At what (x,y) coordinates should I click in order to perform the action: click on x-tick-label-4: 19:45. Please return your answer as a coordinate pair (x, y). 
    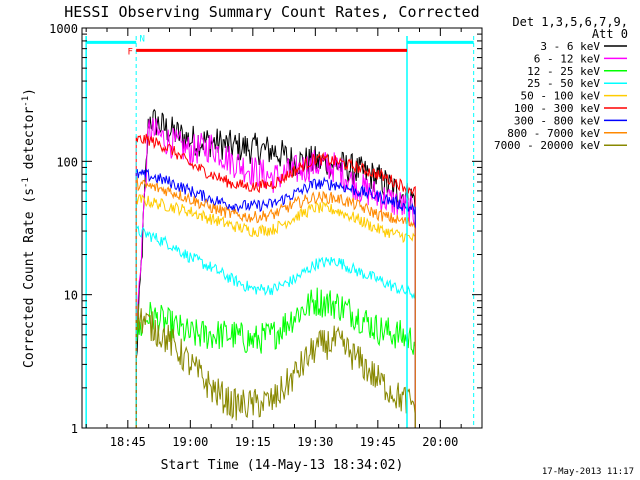
    Looking at the image, I should click on (378, 442).